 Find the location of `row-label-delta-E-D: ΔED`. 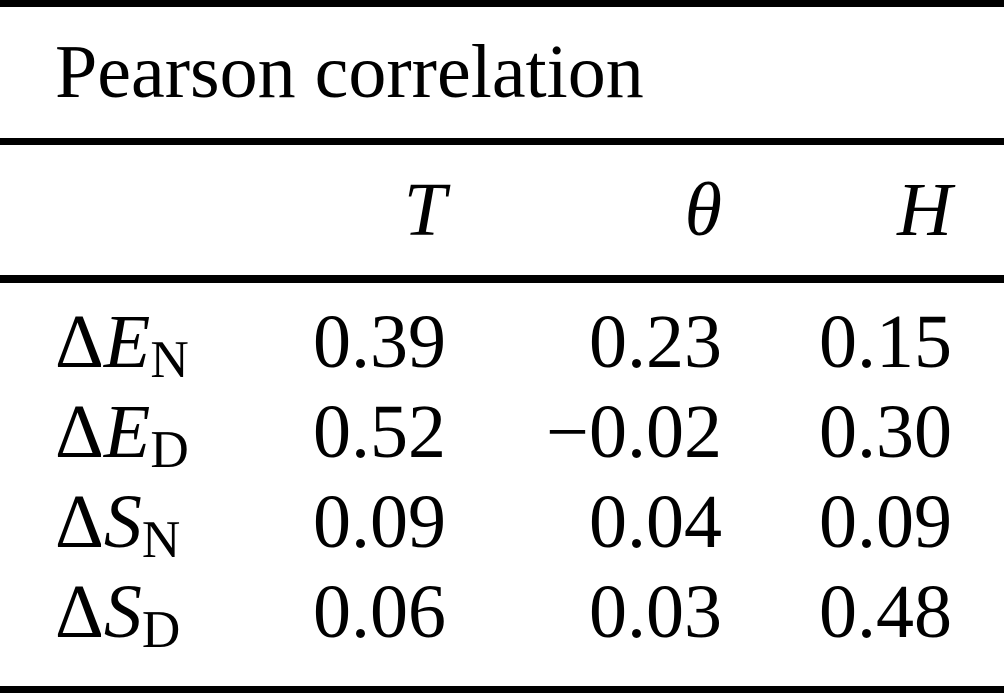

row-label-delta-E-D: ΔED is located at coordinates (125, 432).